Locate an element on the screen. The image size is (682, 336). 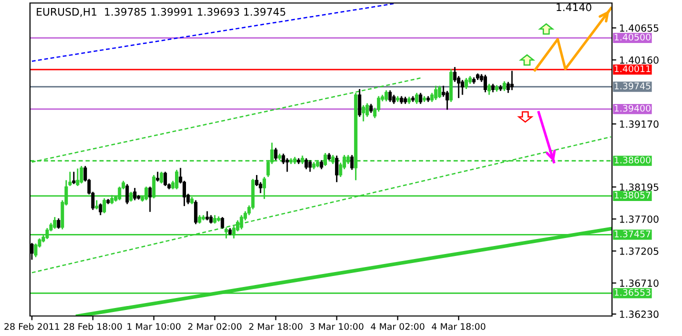
chart-title: EURUSD,H1 1.39785 1.39991 1.39693 1.39745 is located at coordinates (161, 12).